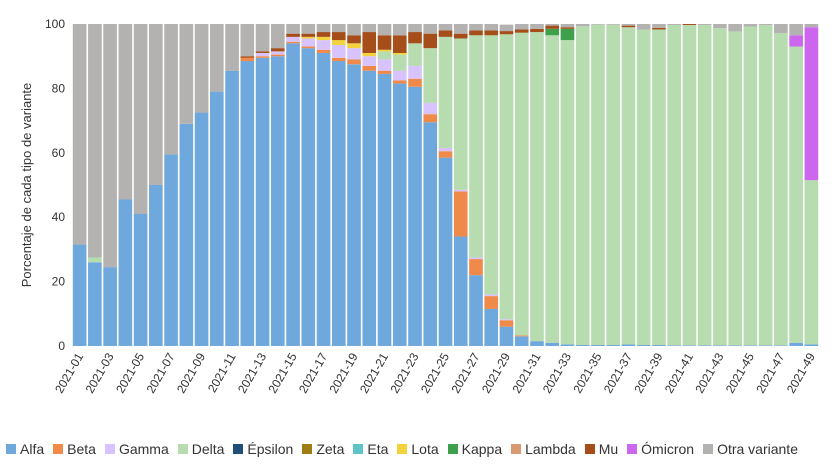  Describe the element at coordinates (506, 33) in the screenshot. I see `bar-segment-2021-29-Mu` at that location.